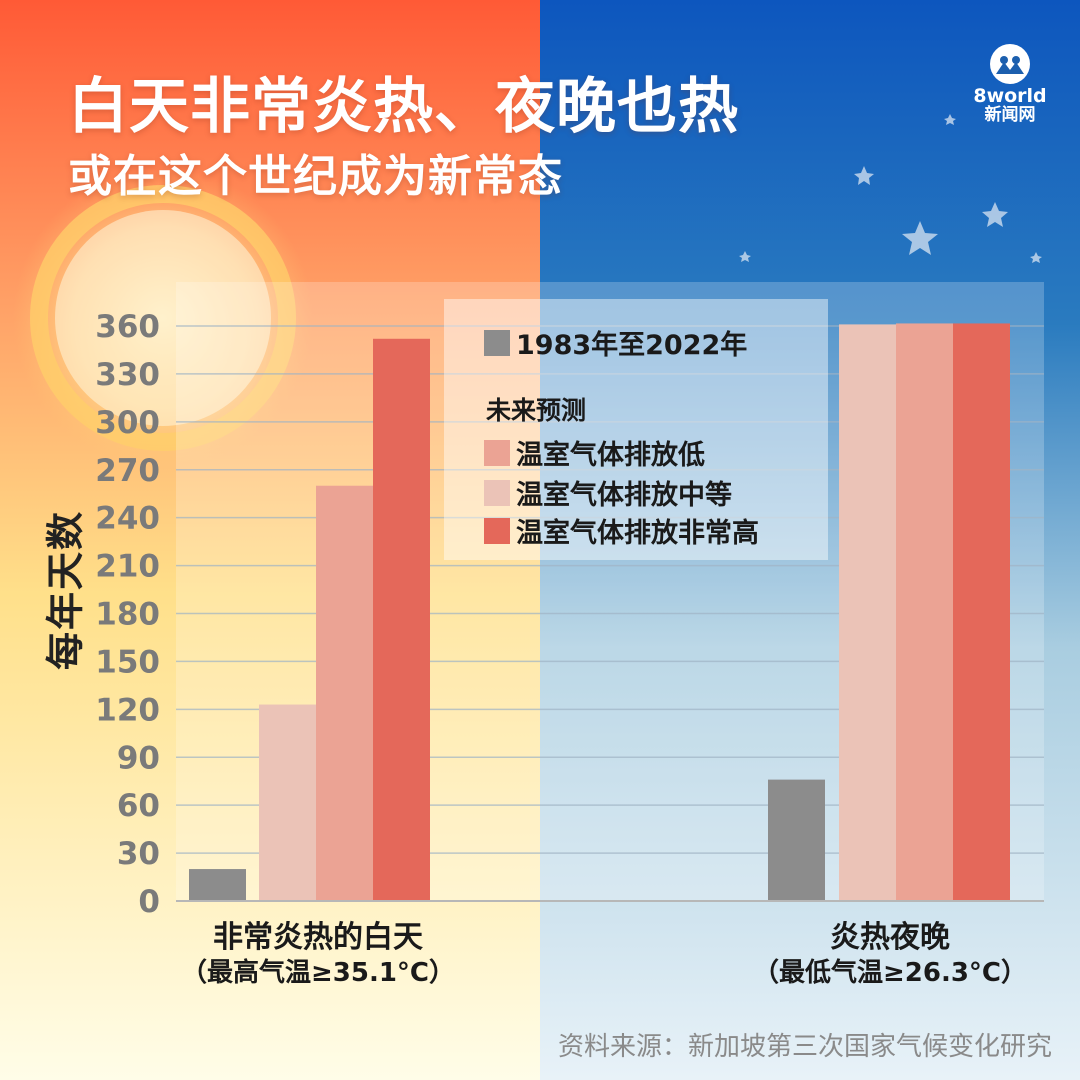  What do you see at coordinates (890, 973) in the screenshot?
I see `category-condition-hot-nights: （最低气温≥26.3°C）` at bounding box center [890, 973].